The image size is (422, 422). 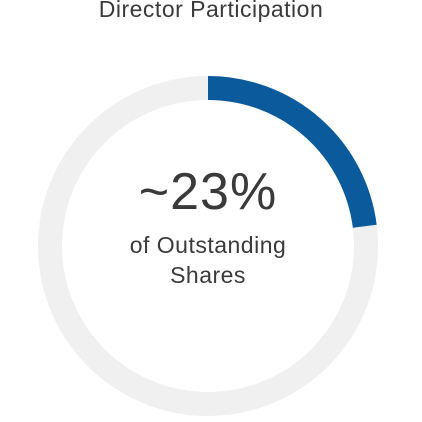 I want to click on donut-segment, so click(x=292, y=152).